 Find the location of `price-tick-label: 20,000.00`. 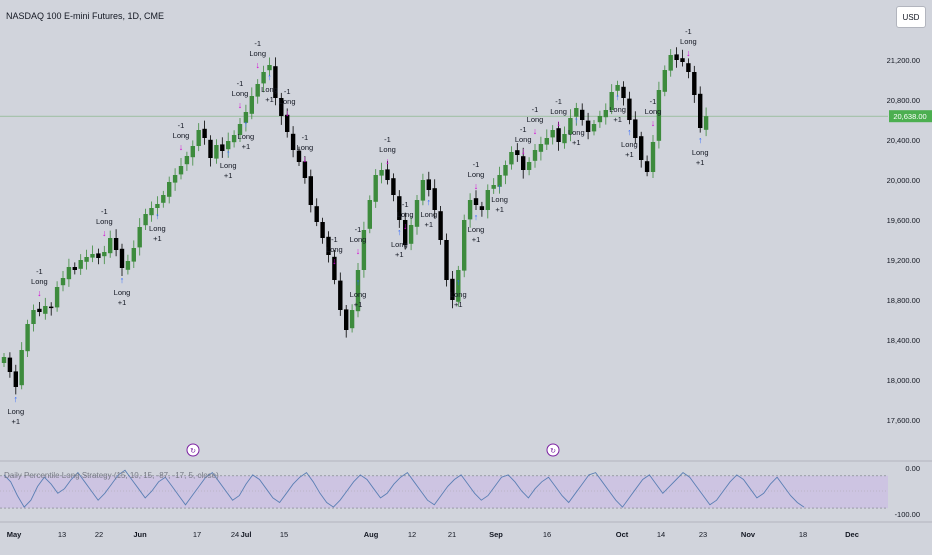

price-tick-label: 20,000.00 is located at coordinates (903, 180).